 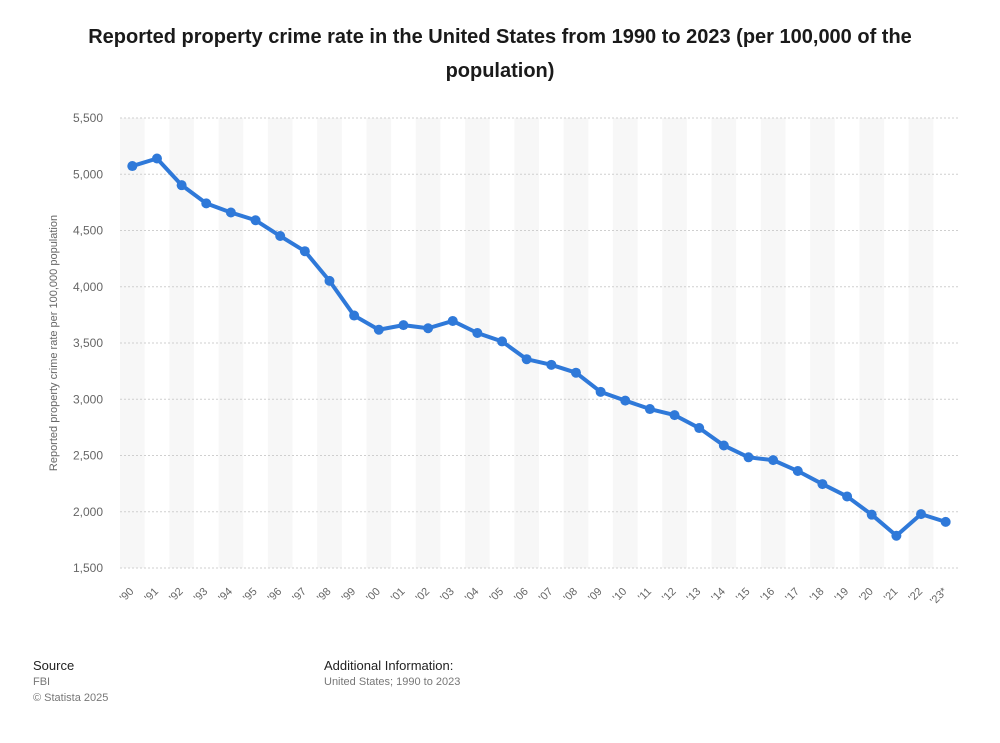 I want to click on x-tick-label: '90, so click(x=127, y=595).